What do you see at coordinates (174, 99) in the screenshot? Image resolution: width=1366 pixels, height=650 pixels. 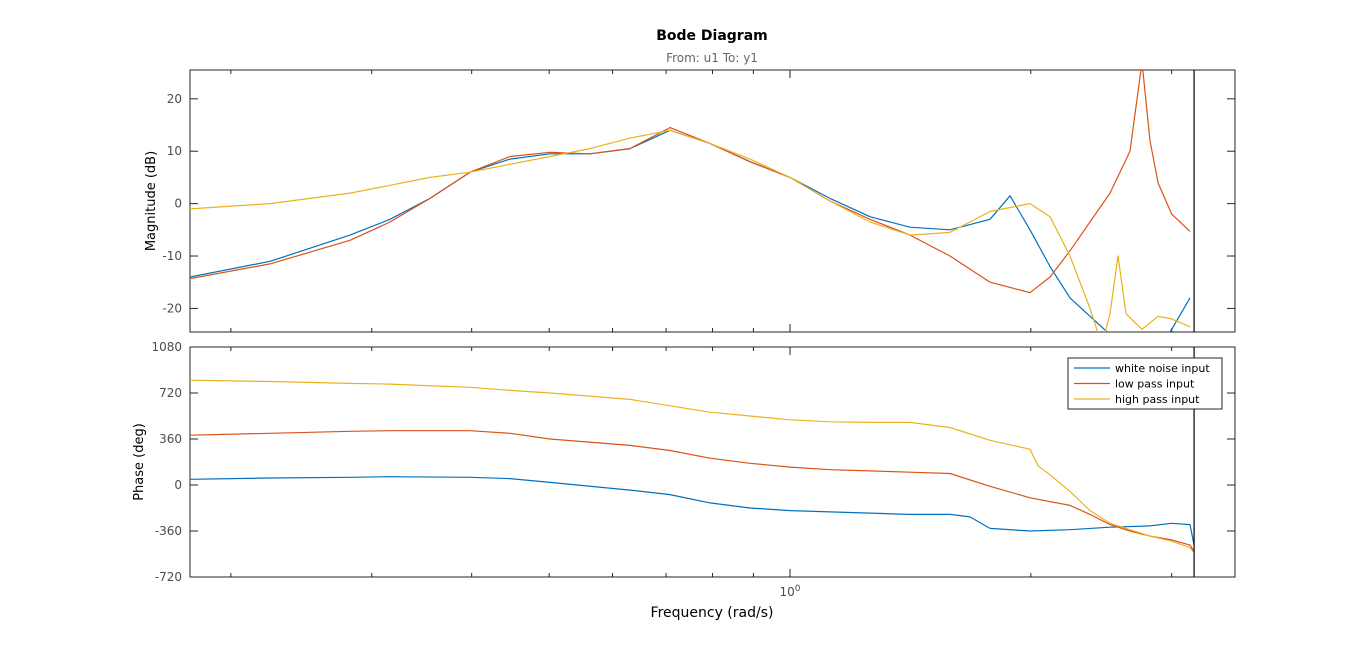 I see `mag-y-tick-label: 20` at bounding box center [174, 99].